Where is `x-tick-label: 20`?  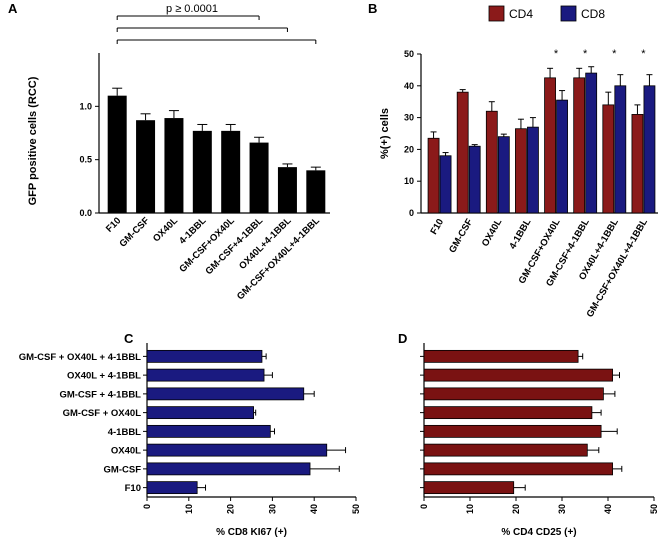
x-tick-label: 20 is located at coordinates (516, 509).